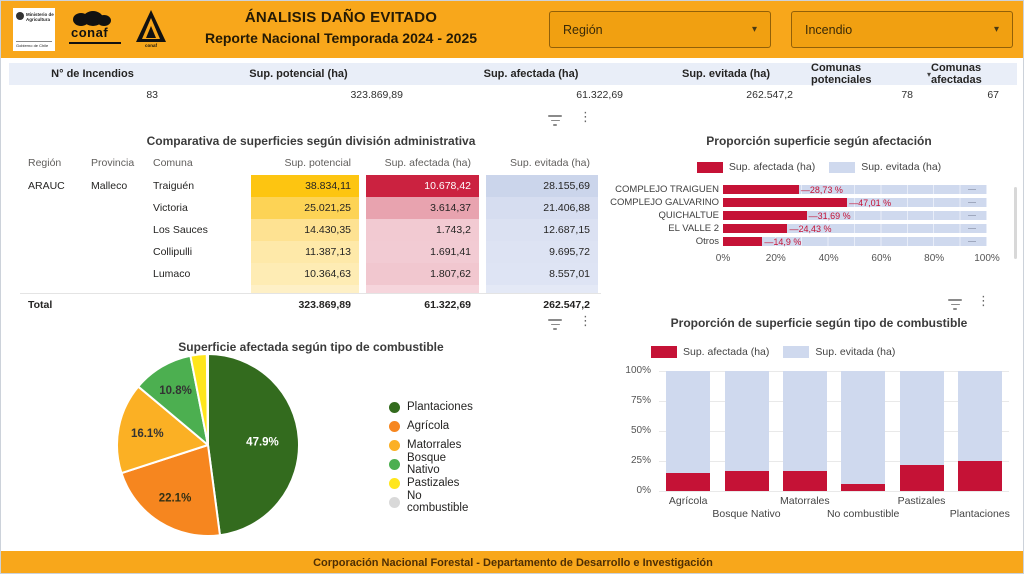 The width and height of the screenshot is (1024, 574). What do you see at coordinates (804, 481) in the screenshot?
I see `cols-afectada-bar-Matorrales` at bounding box center [804, 481].